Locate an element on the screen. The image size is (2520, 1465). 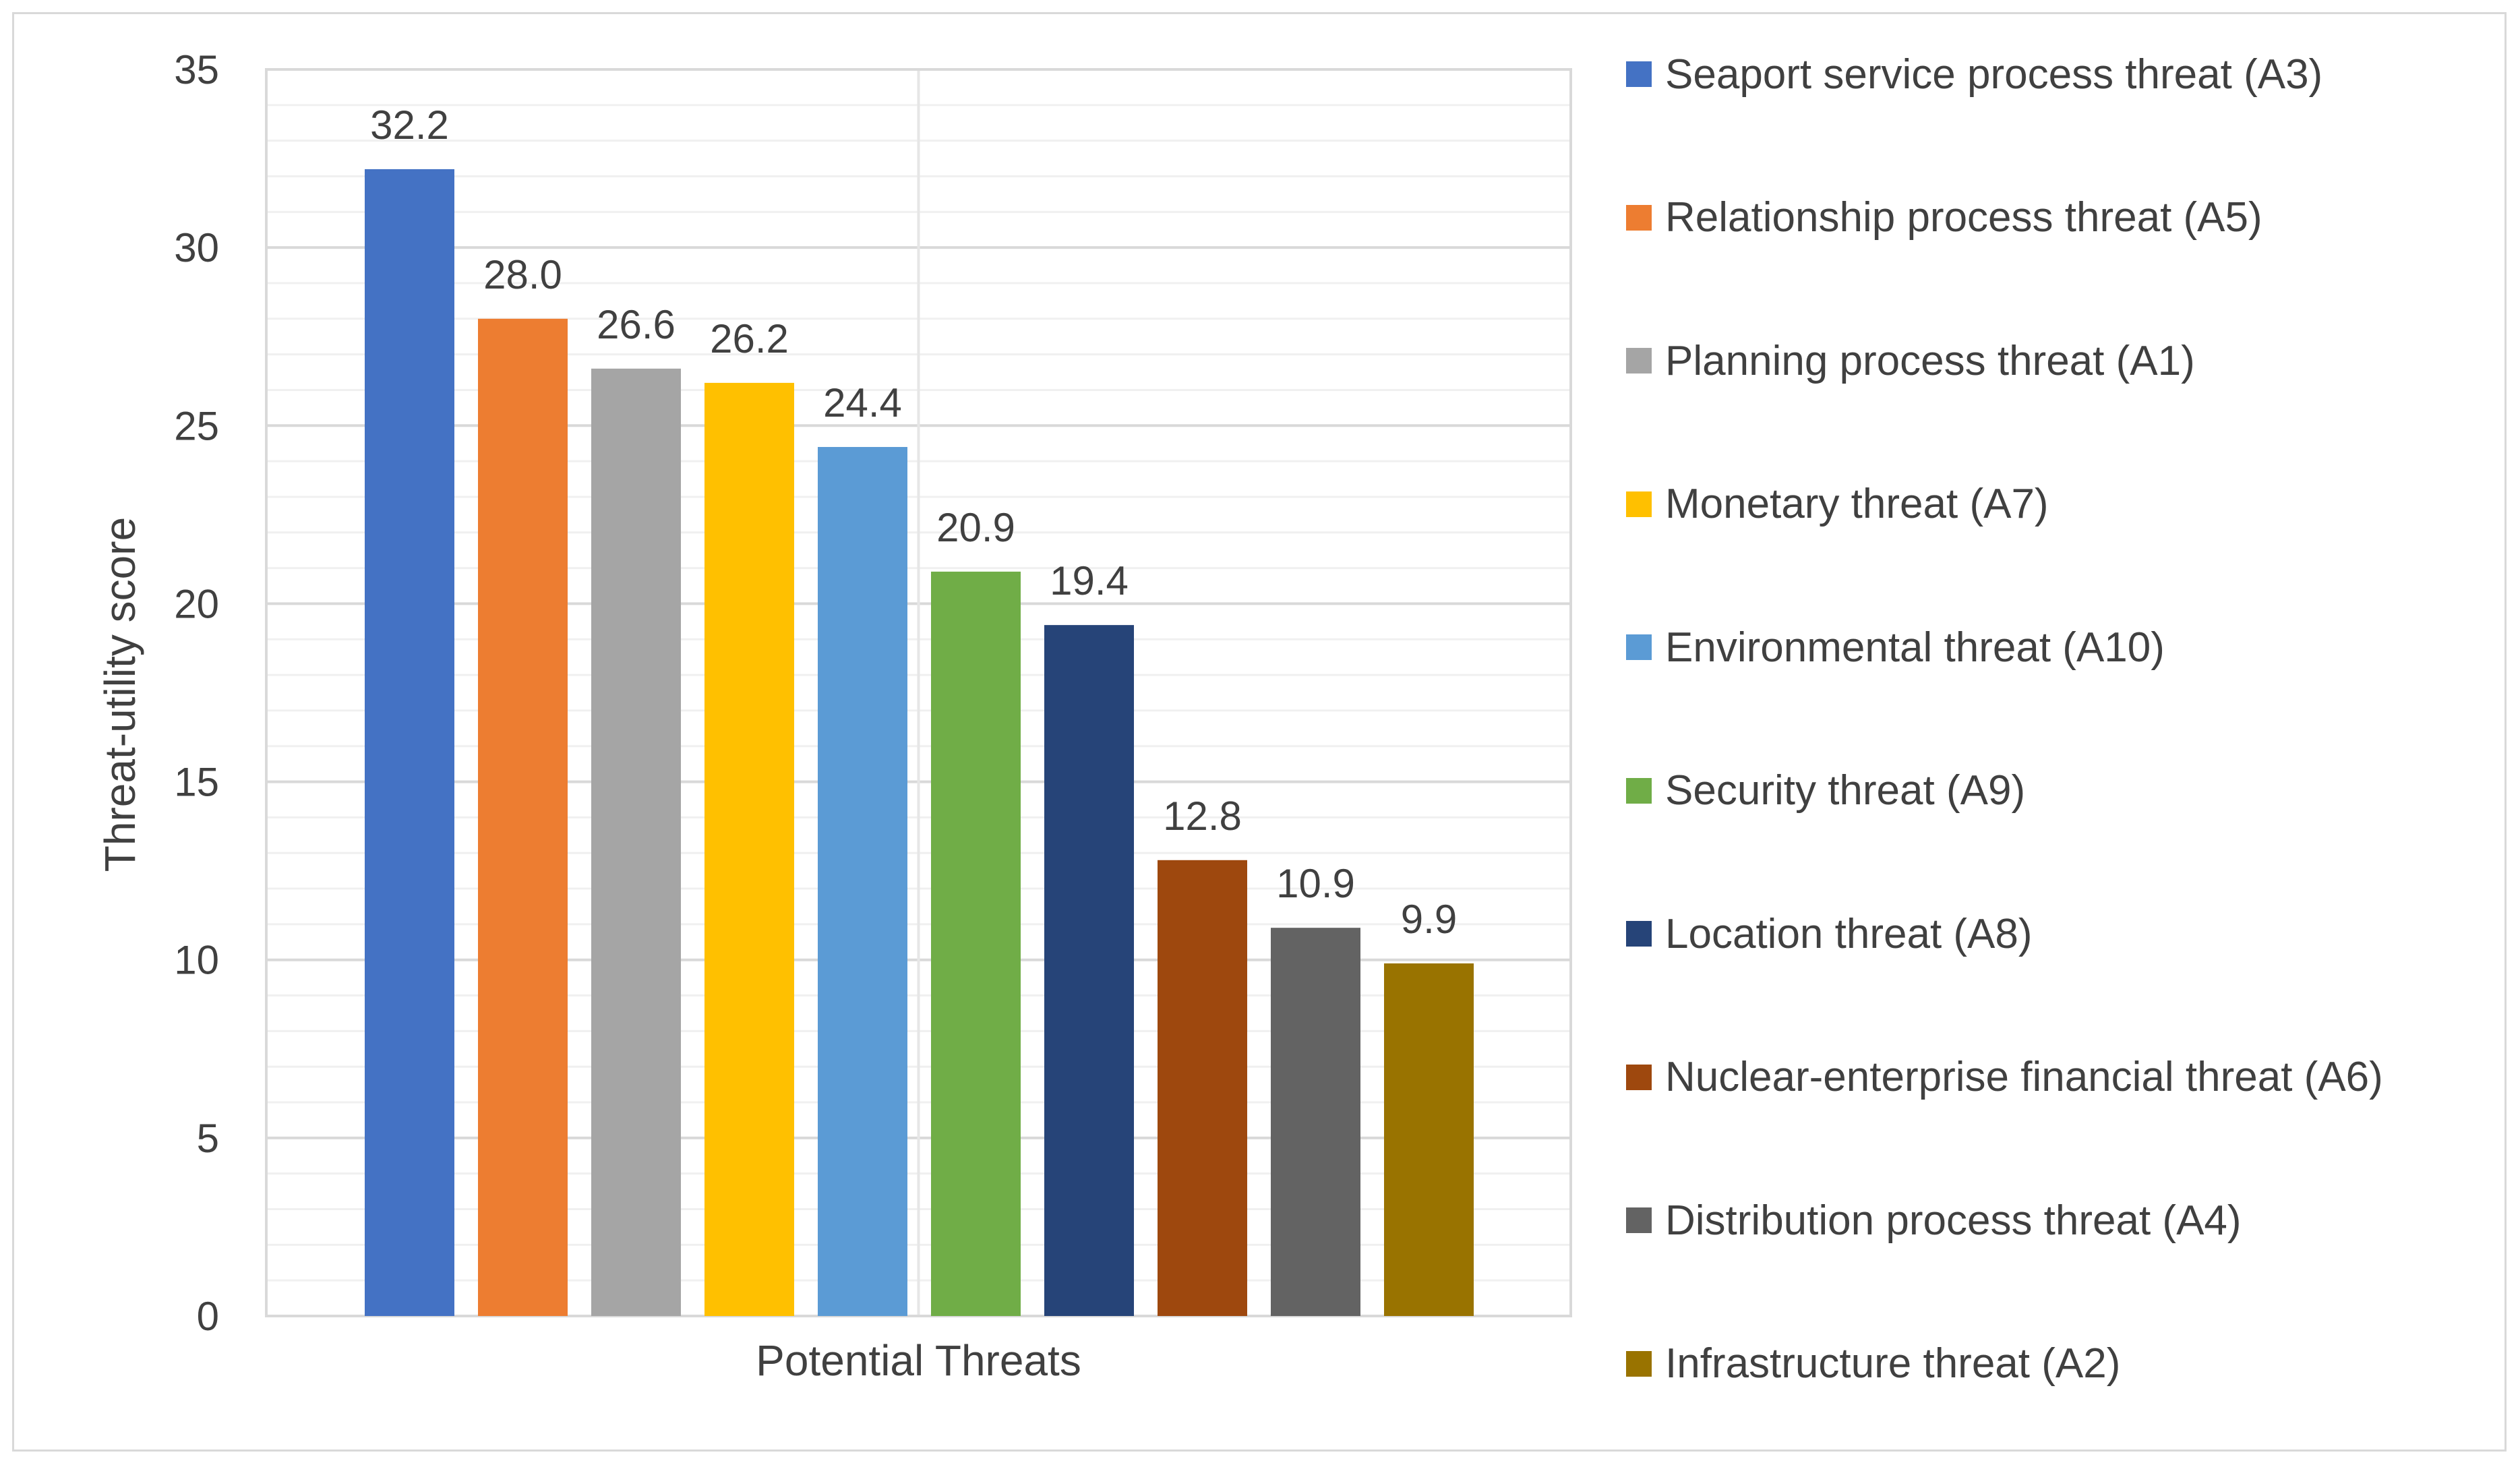
legend-item: Seaport service process threat (A3) is located at coordinates (1974, 74).